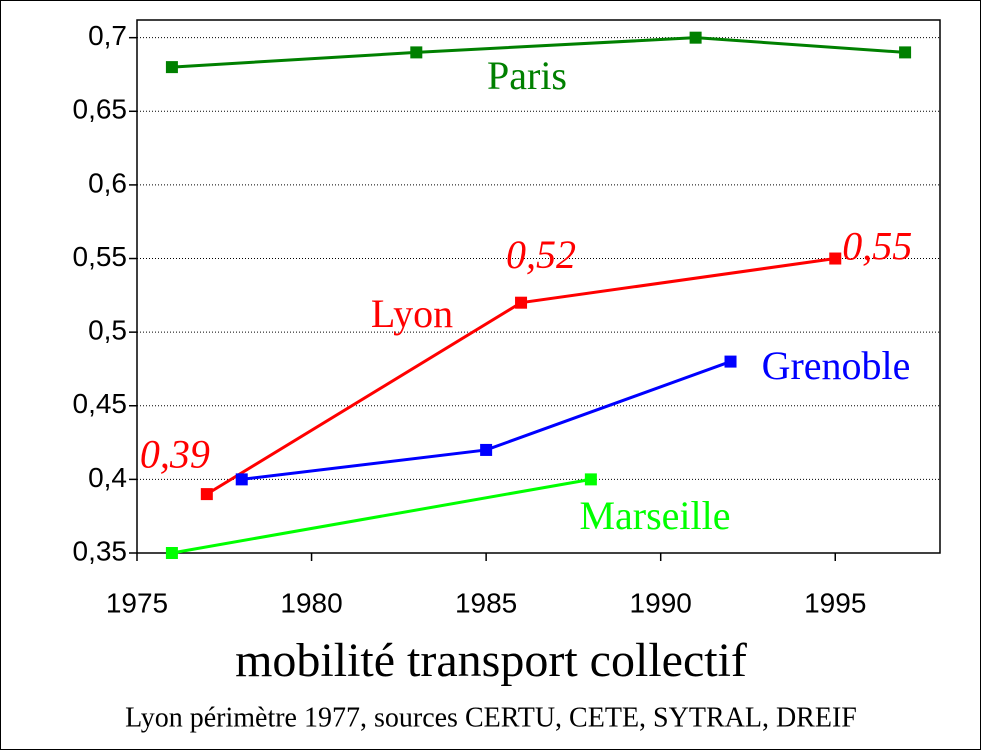 This screenshot has height=751, width=982. What do you see at coordinates (137, 602) in the screenshot?
I see `x-tick-label: 1975` at bounding box center [137, 602].